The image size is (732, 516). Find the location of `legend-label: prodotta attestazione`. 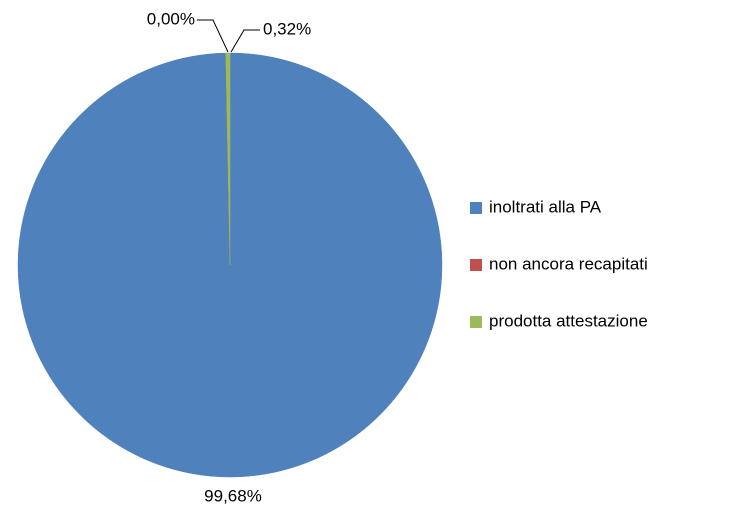

legend-label: prodotta attestazione is located at coordinates (568, 320).